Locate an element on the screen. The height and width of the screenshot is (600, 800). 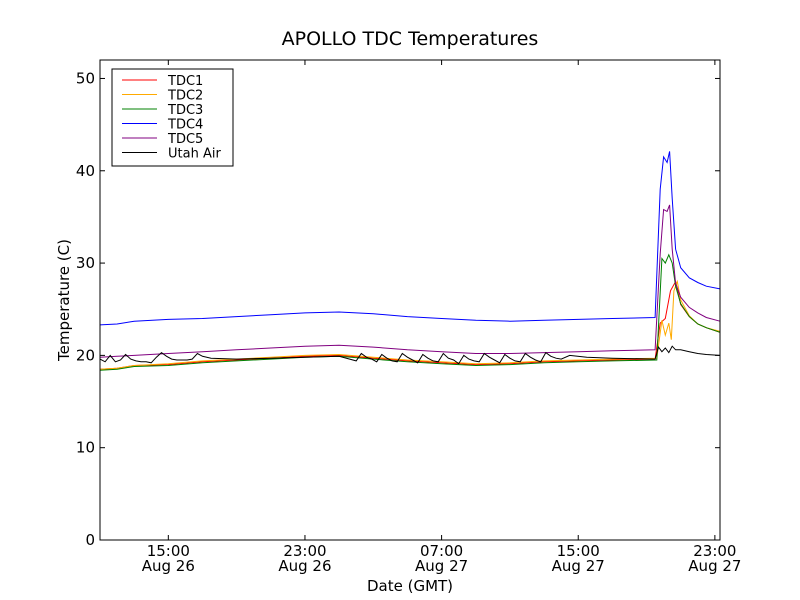
legend-box is located at coordinates (172, 117).